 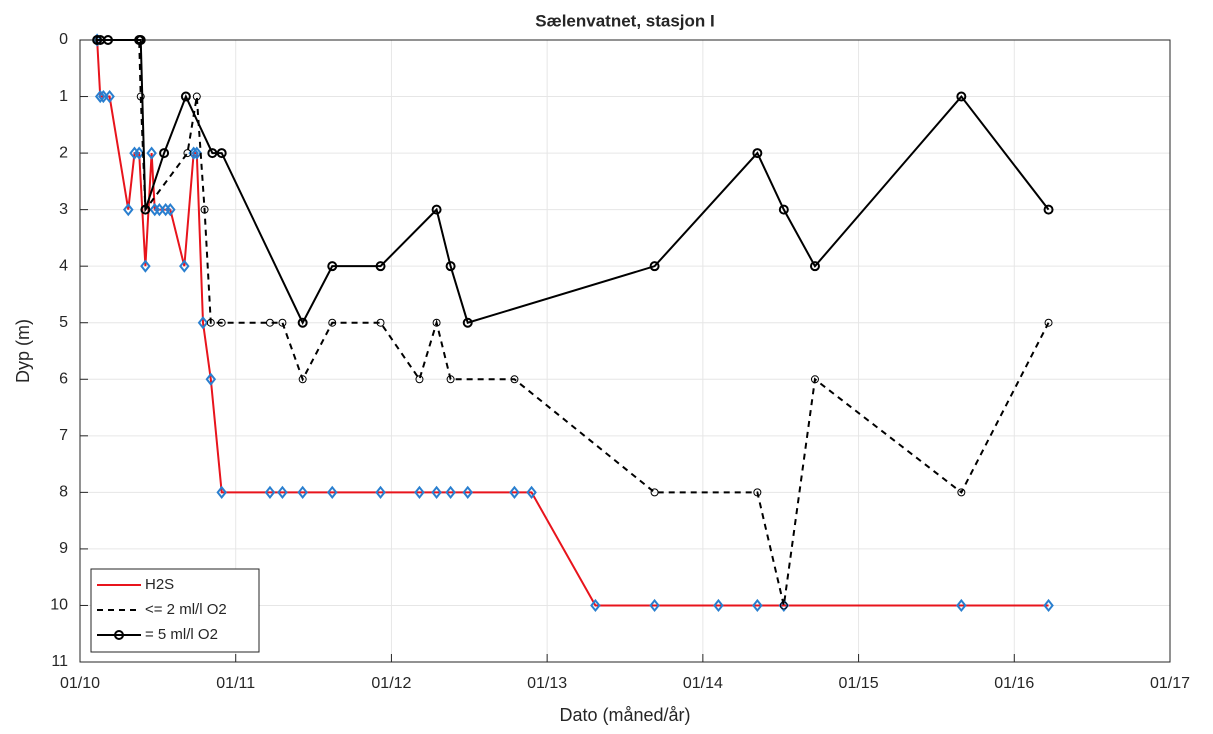 What do you see at coordinates (119, 635) in the screenshot?
I see `legend-marker` at bounding box center [119, 635].